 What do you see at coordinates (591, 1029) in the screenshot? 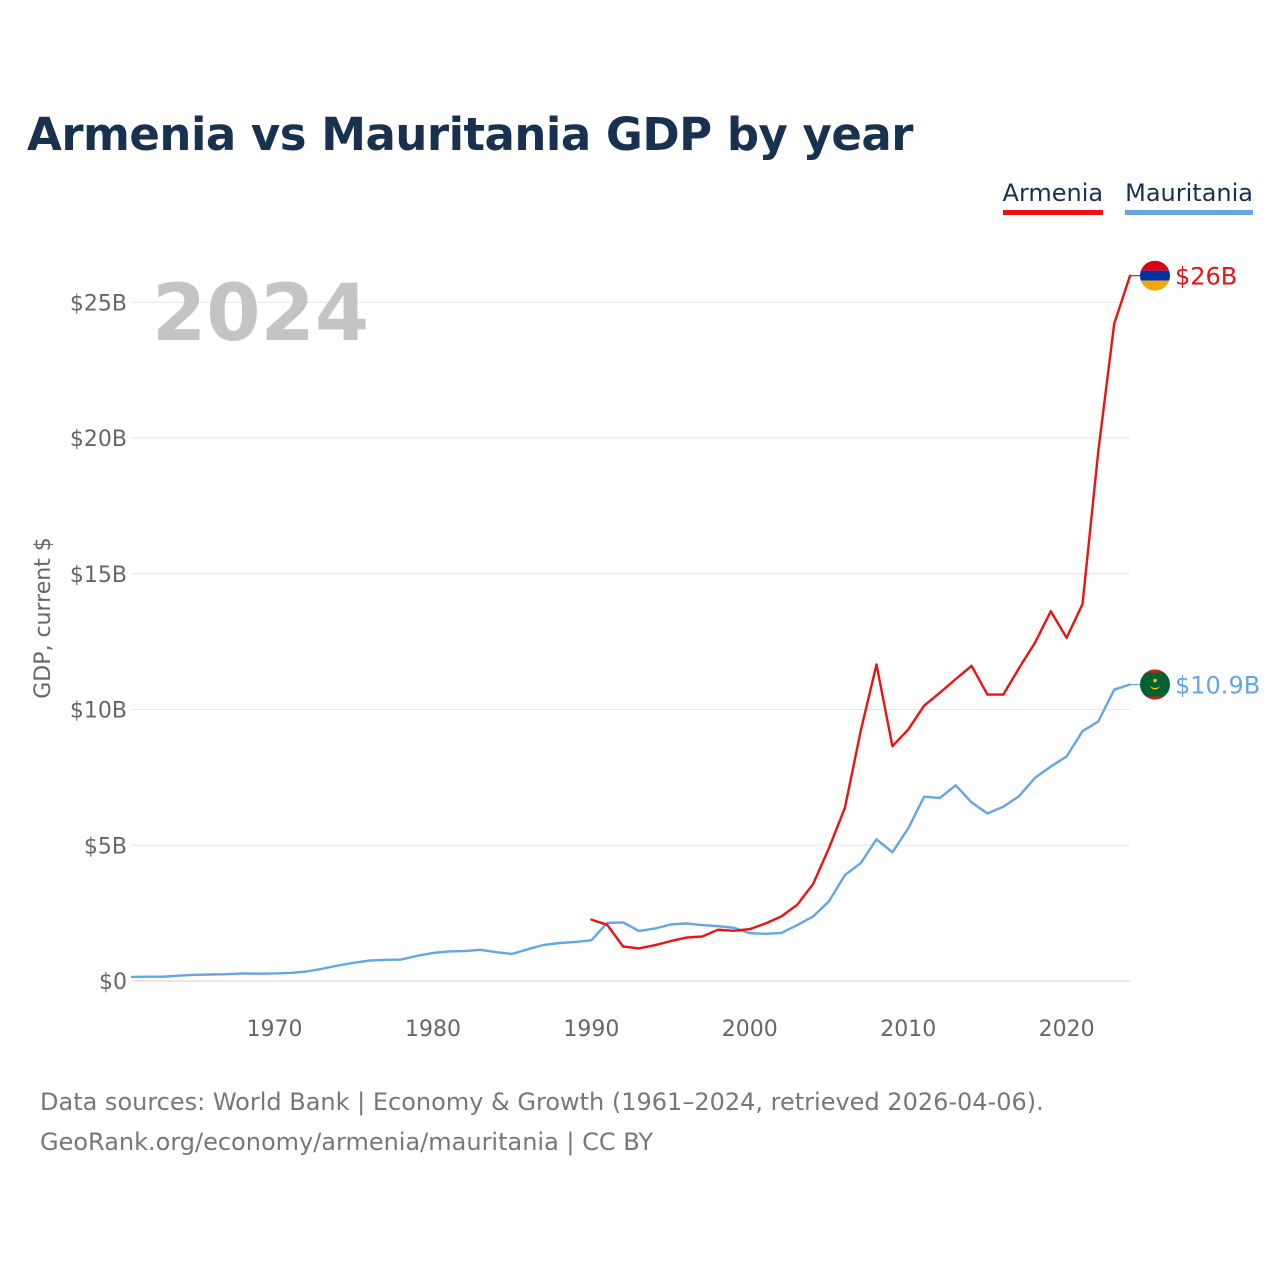
I see `x-tick-label: 1990` at bounding box center [591, 1029].